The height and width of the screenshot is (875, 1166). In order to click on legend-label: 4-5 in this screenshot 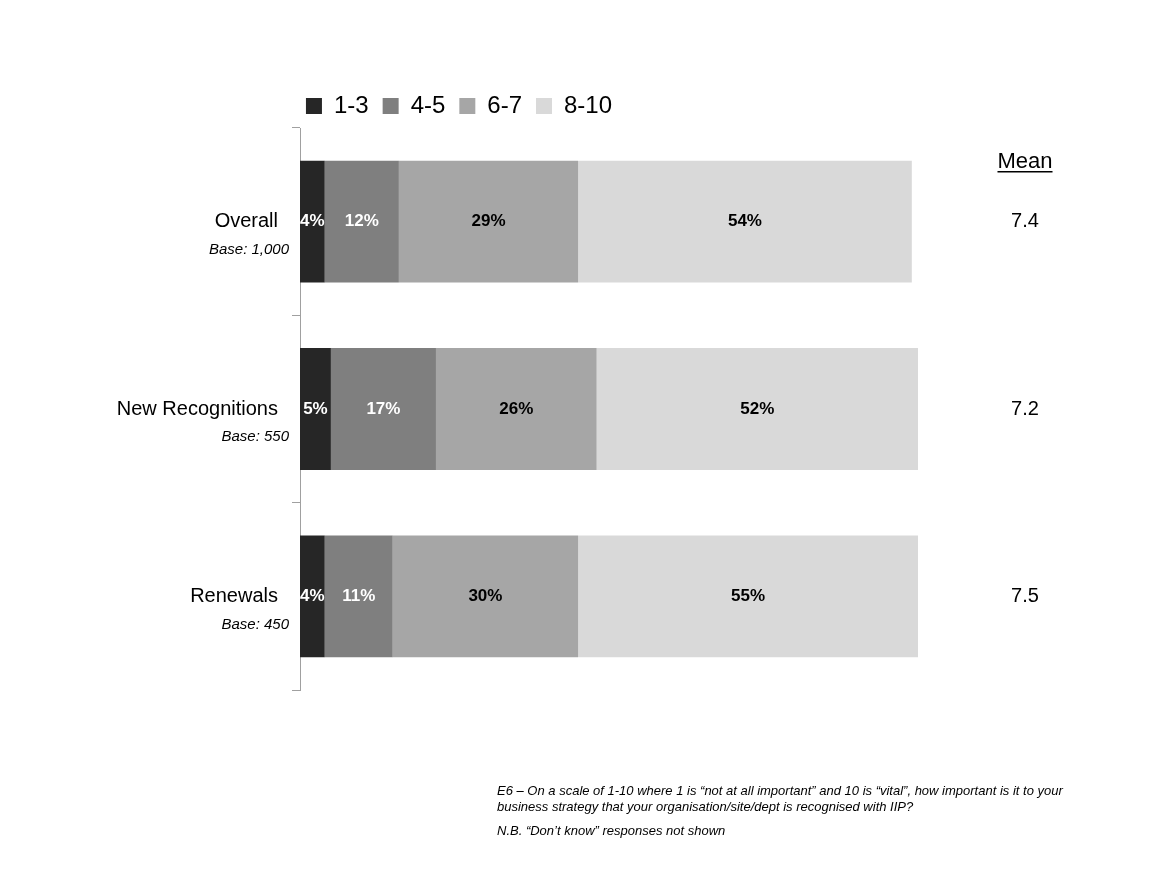, I will do `click(428, 104)`.